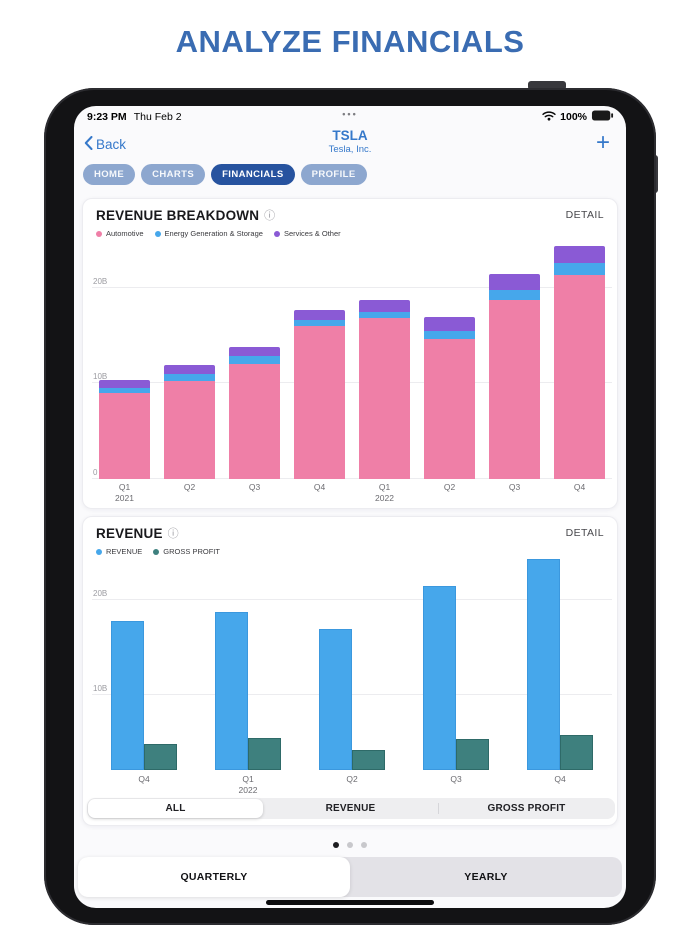 This screenshot has width=700, height=934. Describe the element at coordinates (100, 688) in the screenshot. I see `y-axis-tick-label: 10B` at that location.